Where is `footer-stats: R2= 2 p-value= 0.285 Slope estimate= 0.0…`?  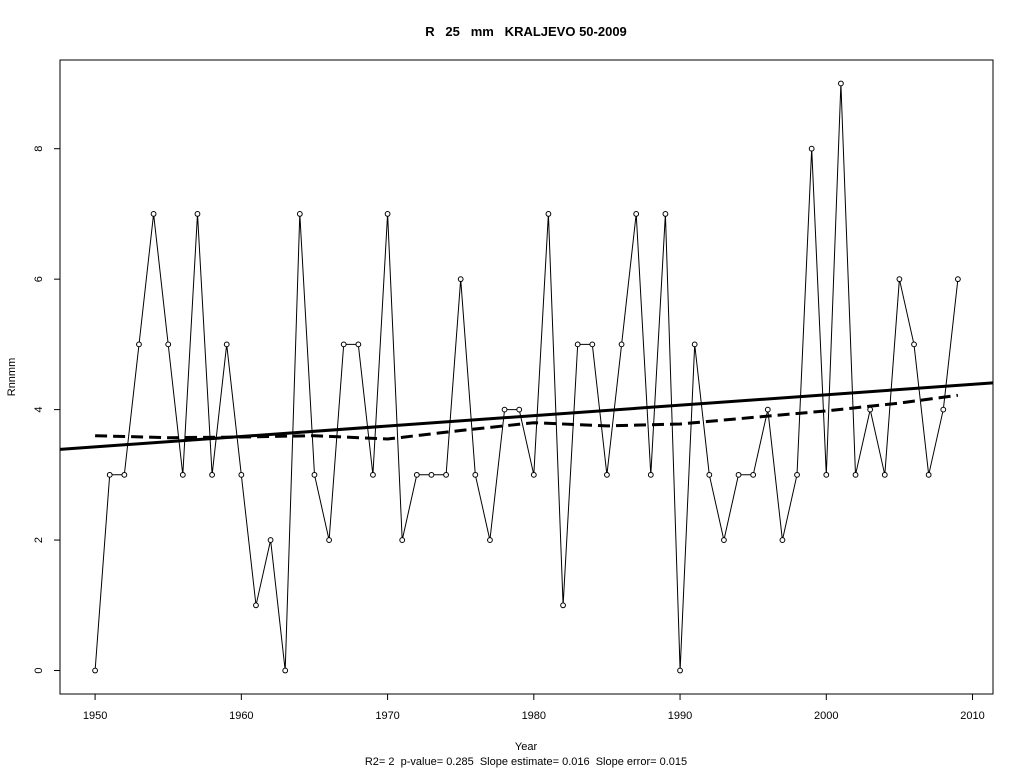
footer-stats: R2= 2 p-value= 0.285 Slope estimate= 0.0… is located at coordinates (526, 762).